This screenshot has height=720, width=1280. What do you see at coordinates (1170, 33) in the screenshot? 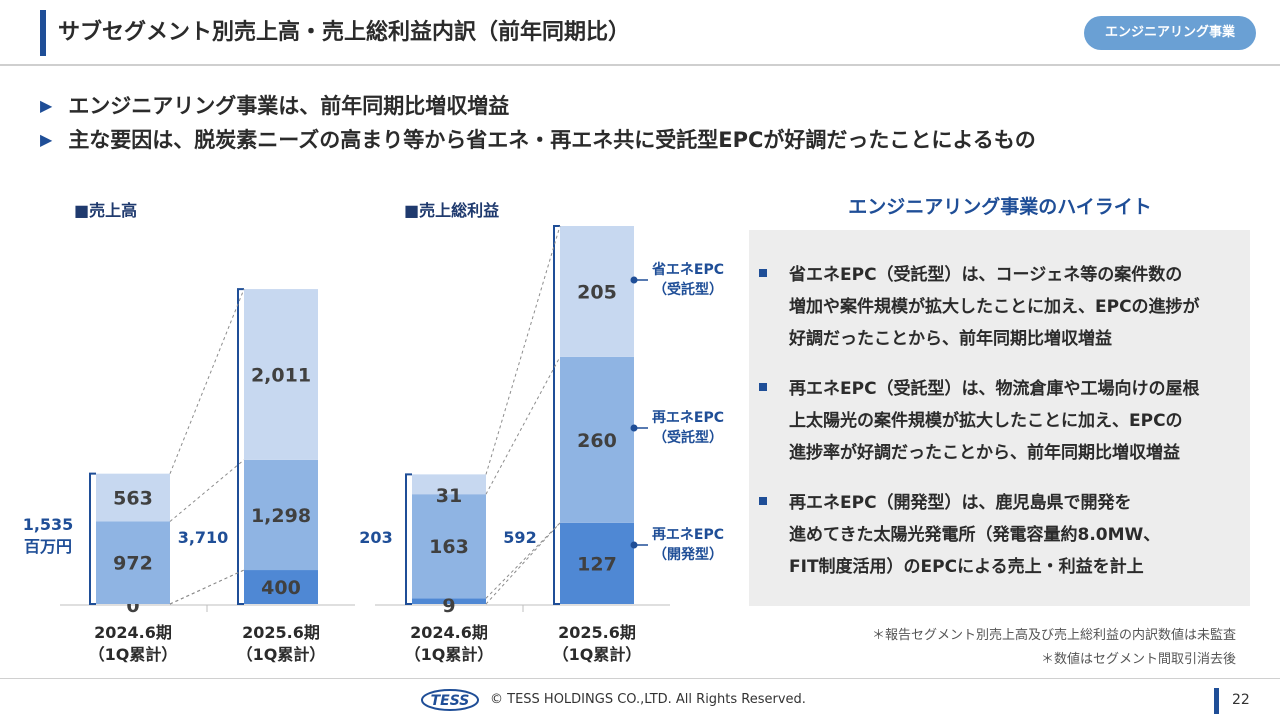
I see `segment-badge: エンジニアリング事業` at bounding box center [1170, 33].